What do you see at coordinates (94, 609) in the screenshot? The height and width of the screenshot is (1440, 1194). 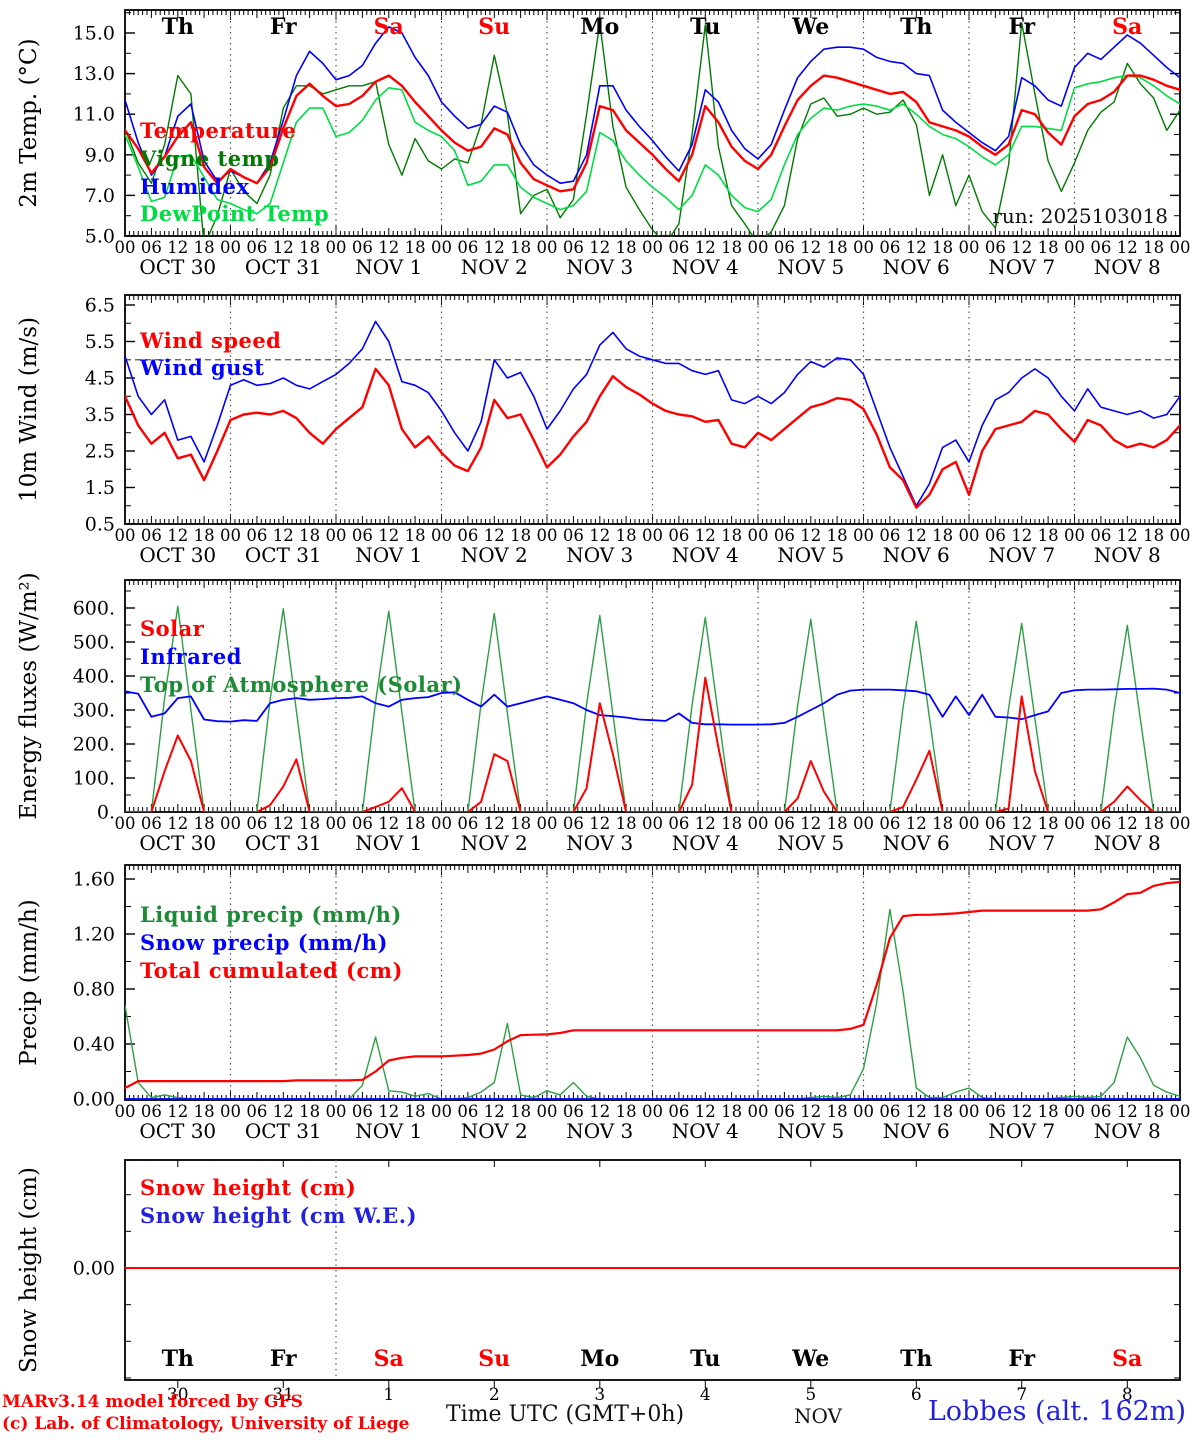 I see `svg-text: 600.` at bounding box center [94, 609].